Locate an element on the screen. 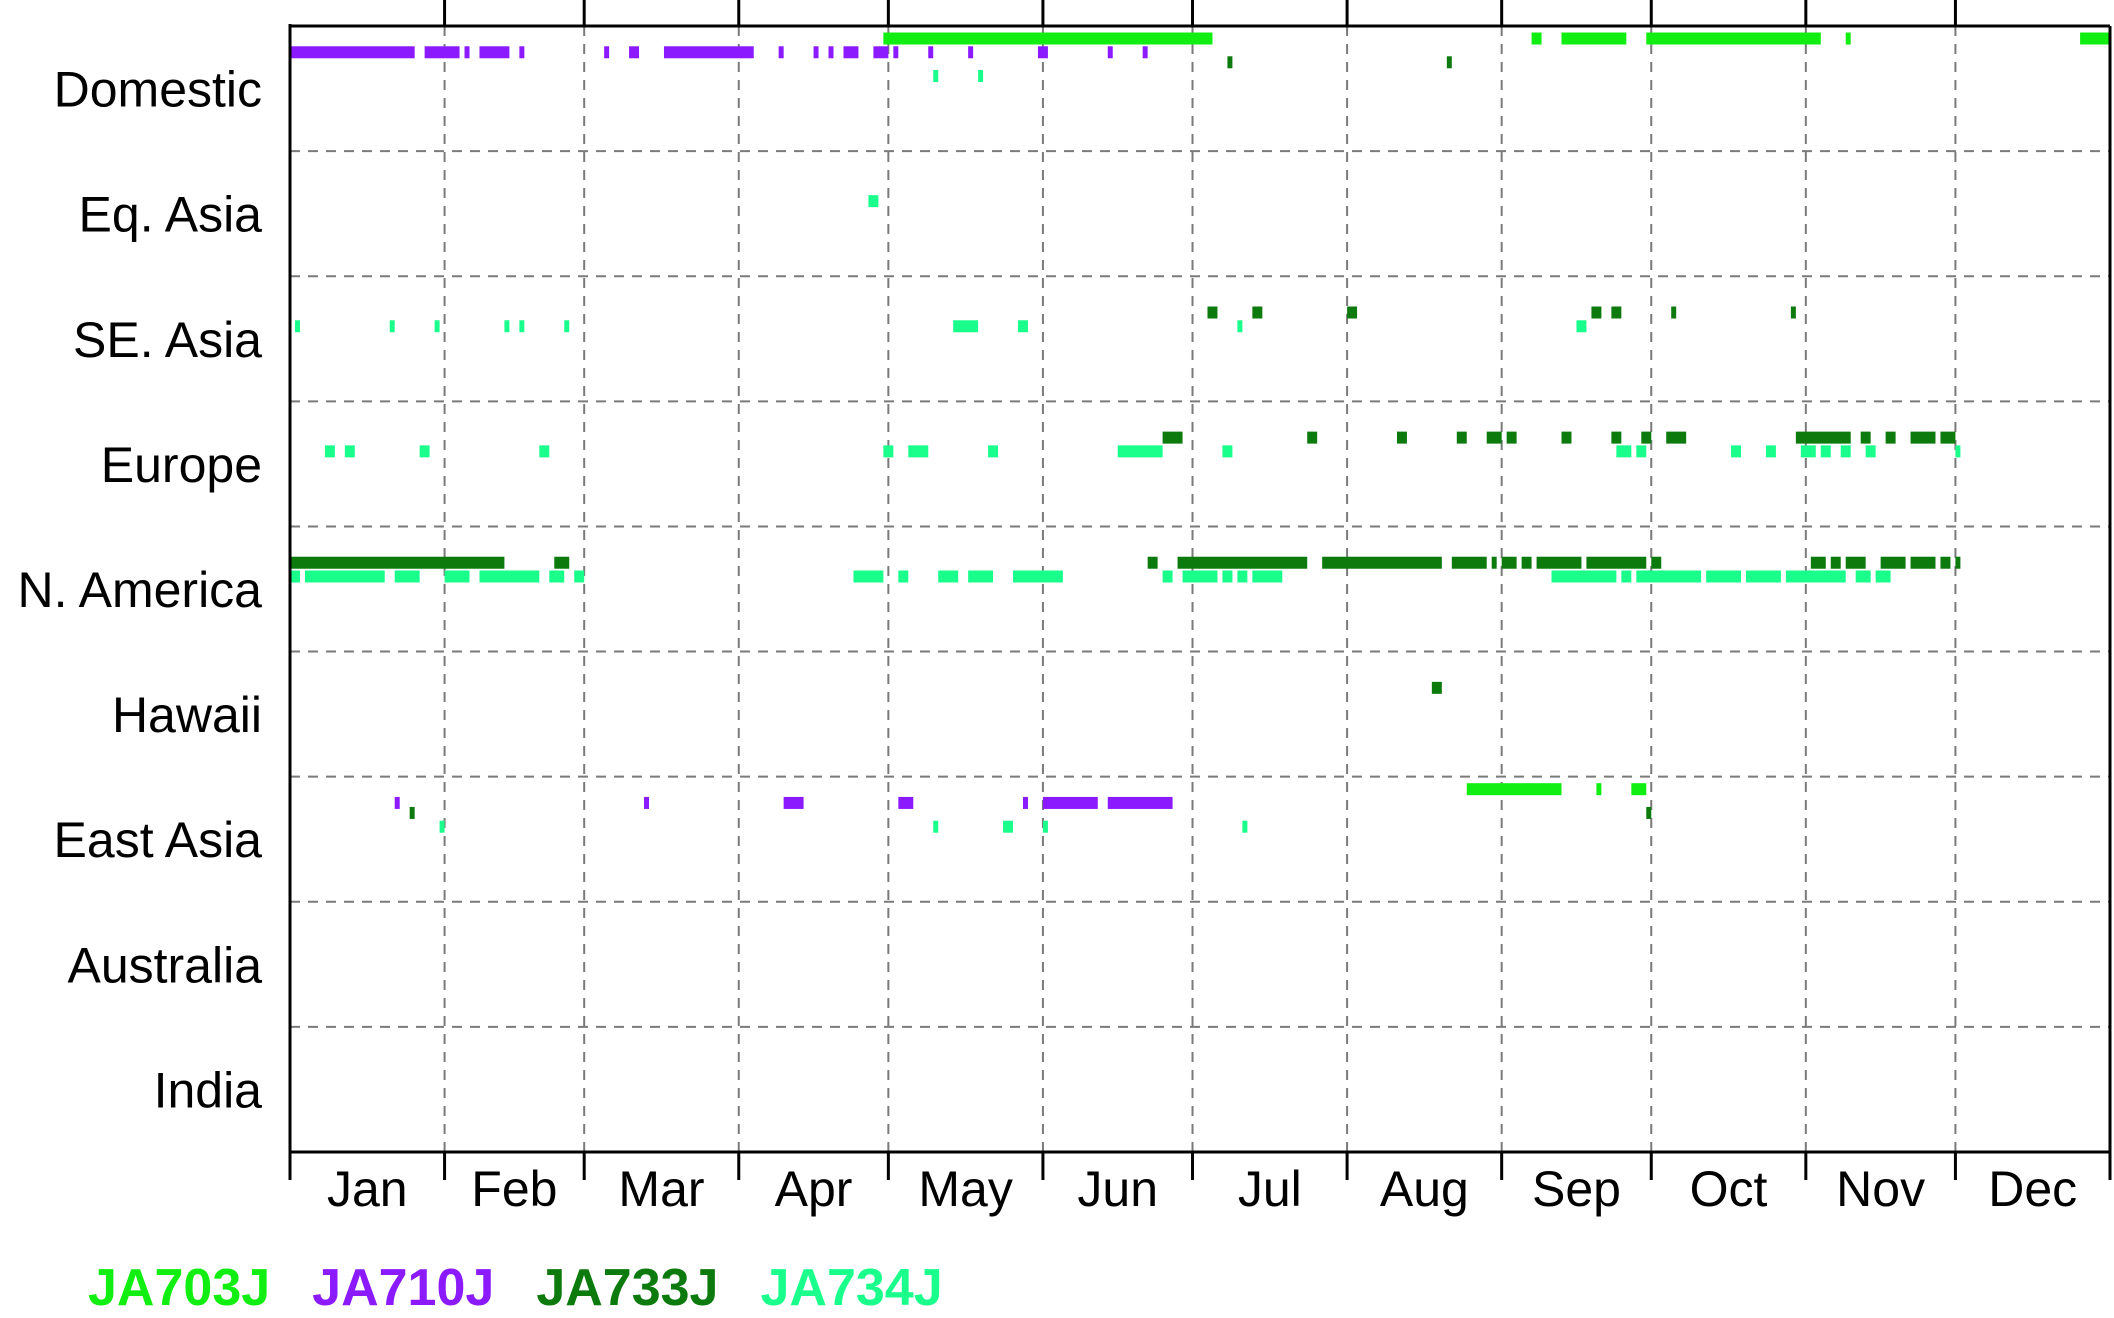 The image size is (2114, 1318). bar-ja734j-domestic is located at coordinates (936, 76).